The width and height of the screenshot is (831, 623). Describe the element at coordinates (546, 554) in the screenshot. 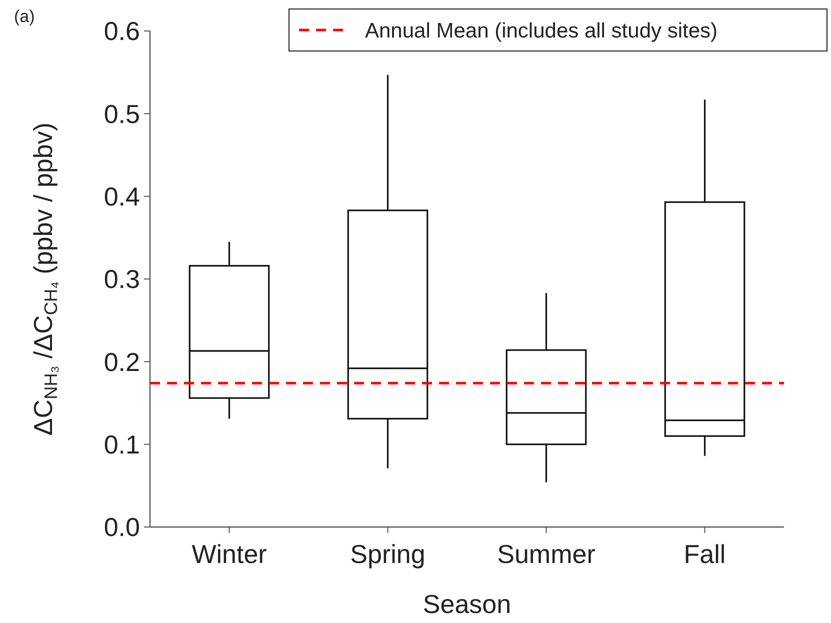

I see `x-tick-label: Summer` at that location.